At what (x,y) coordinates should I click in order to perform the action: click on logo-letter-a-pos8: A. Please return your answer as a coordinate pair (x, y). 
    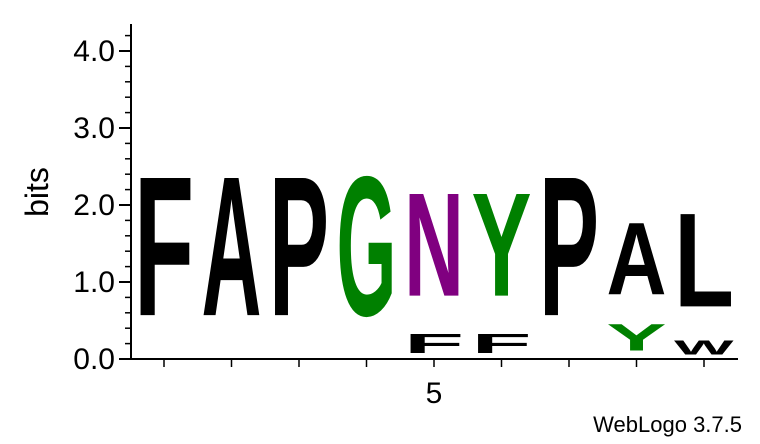
    Looking at the image, I should click on (637, 258).